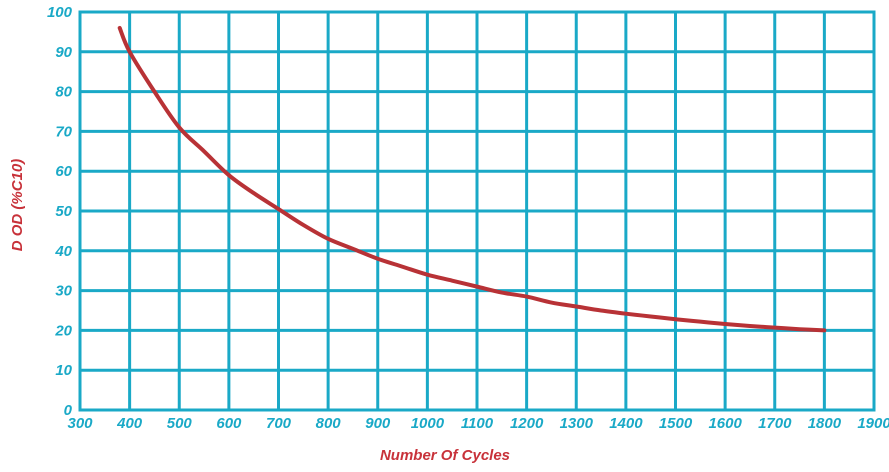 Image resolution: width=889 pixels, height=472 pixels. What do you see at coordinates (626, 423) in the screenshot?
I see `x-tick-label: 1400` at bounding box center [626, 423].